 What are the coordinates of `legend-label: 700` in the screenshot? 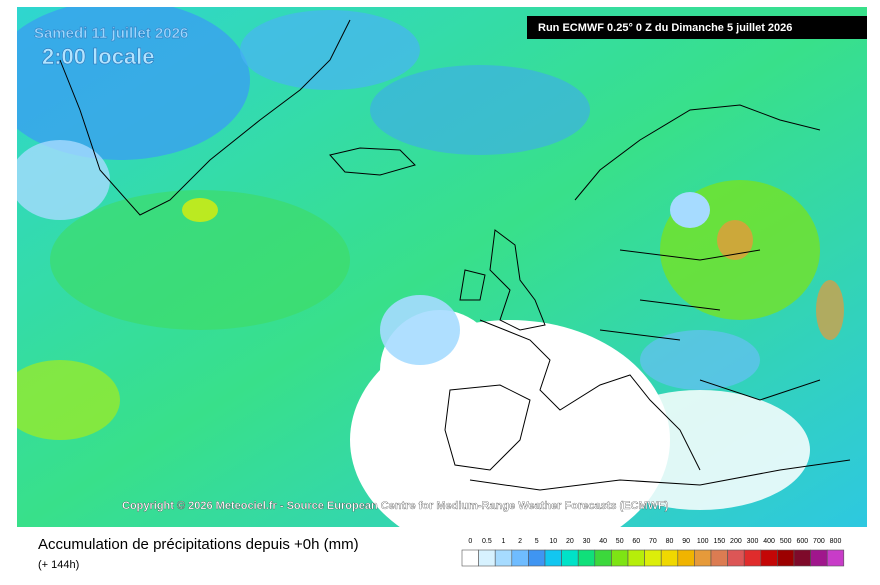 It's located at (819, 541).